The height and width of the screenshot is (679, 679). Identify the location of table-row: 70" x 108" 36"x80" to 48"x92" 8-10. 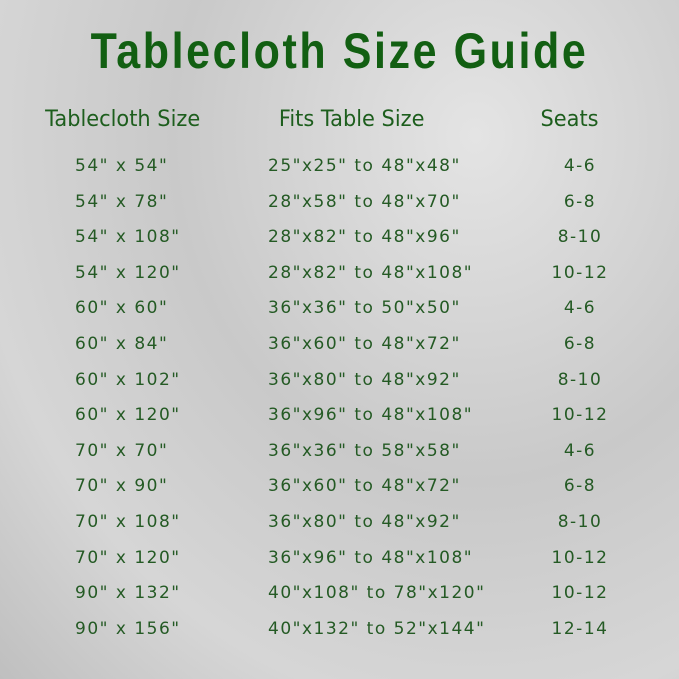
(339, 527).